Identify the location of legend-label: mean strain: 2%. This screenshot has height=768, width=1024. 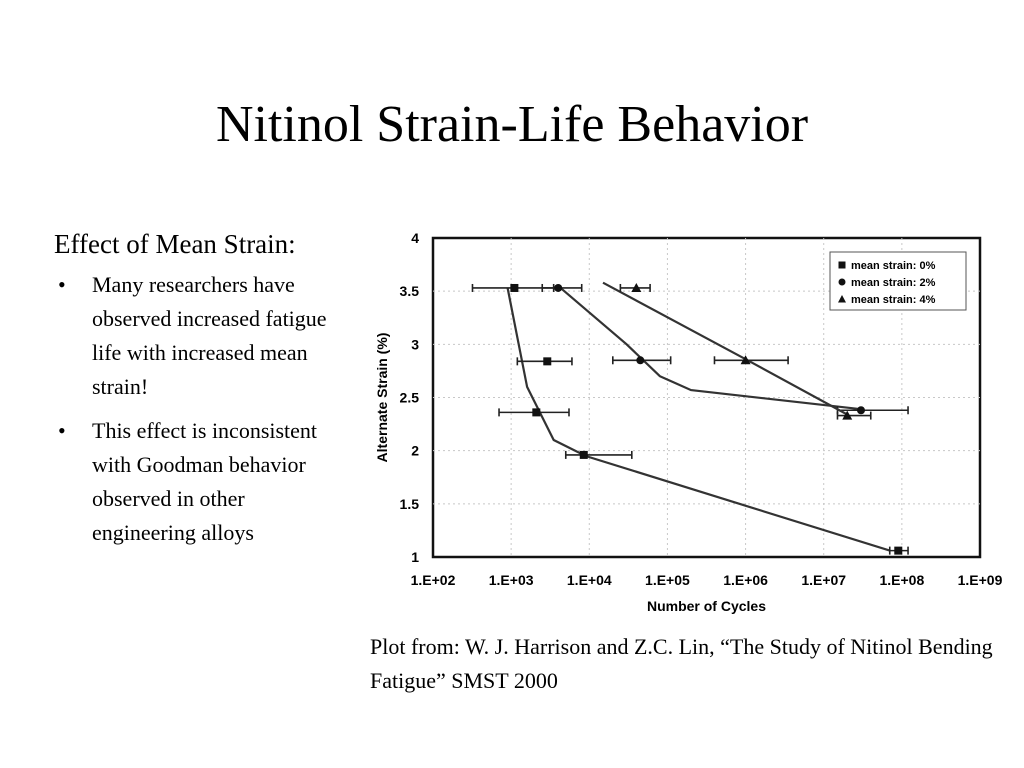
(893, 283).